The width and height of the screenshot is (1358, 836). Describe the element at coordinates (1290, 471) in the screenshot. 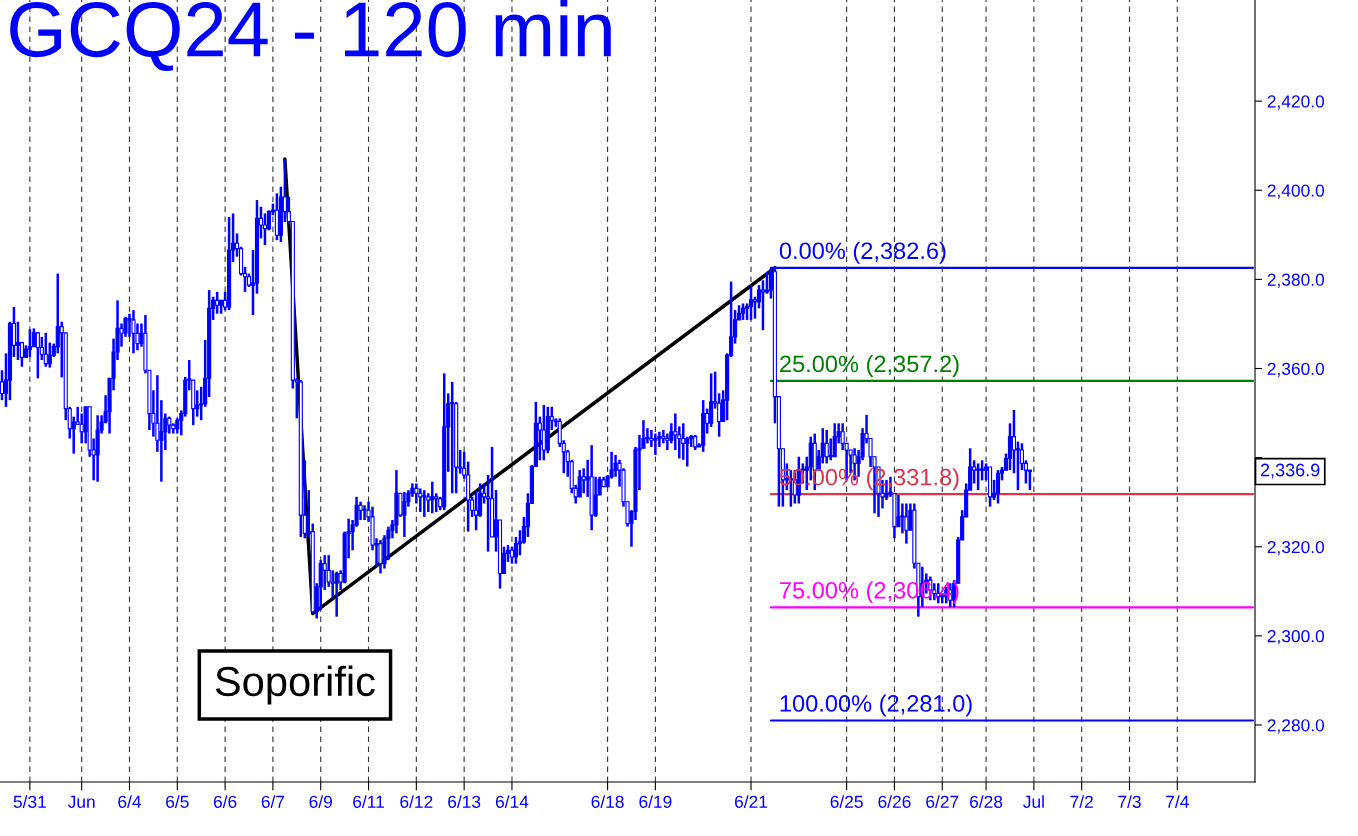

I see `text: 2,336.9` at that location.